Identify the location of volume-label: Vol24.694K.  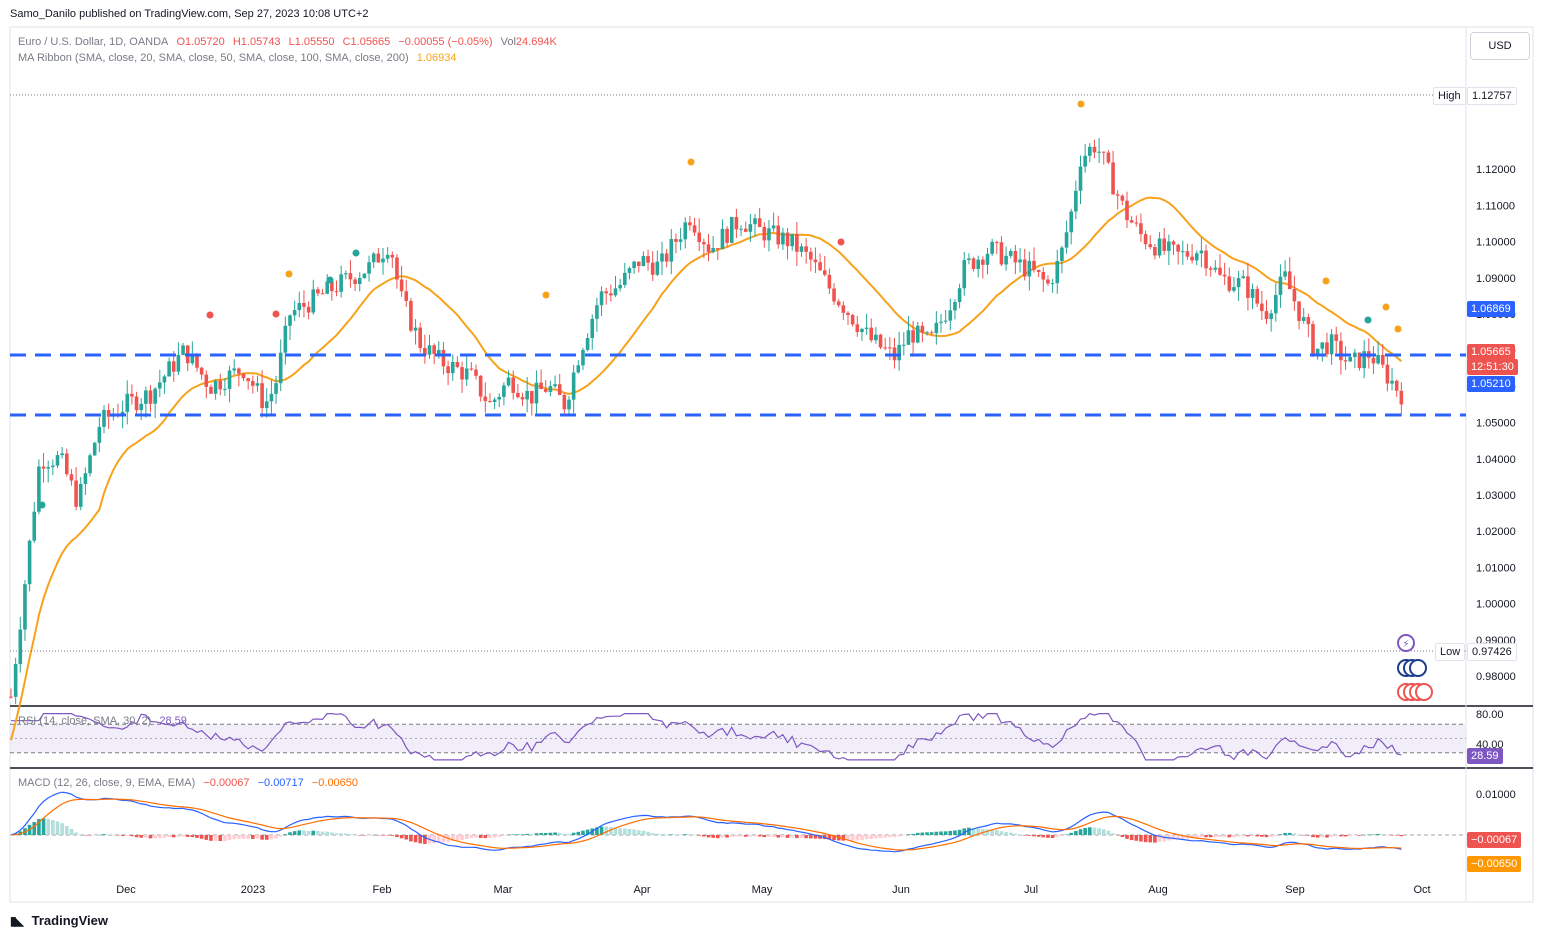
(528, 42).